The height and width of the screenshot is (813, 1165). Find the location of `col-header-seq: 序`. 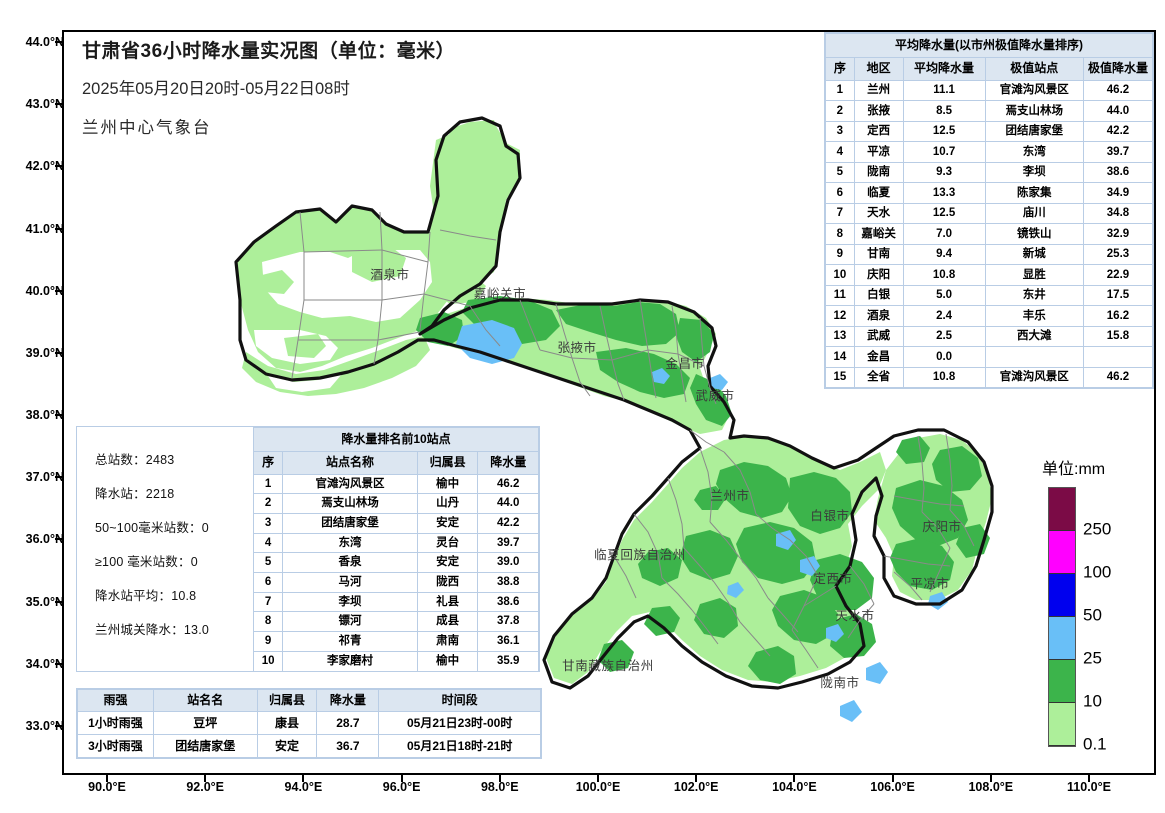

col-header-seq: 序 is located at coordinates (268, 463).